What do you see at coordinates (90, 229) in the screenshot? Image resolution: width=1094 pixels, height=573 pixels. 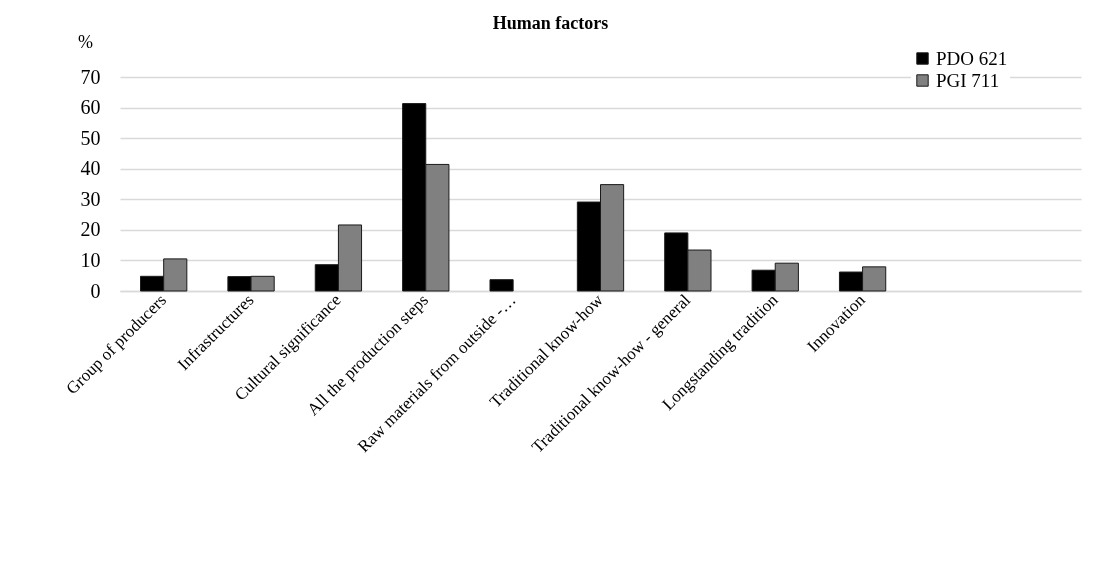 I see `y-tick-label: 20` at bounding box center [90, 229].